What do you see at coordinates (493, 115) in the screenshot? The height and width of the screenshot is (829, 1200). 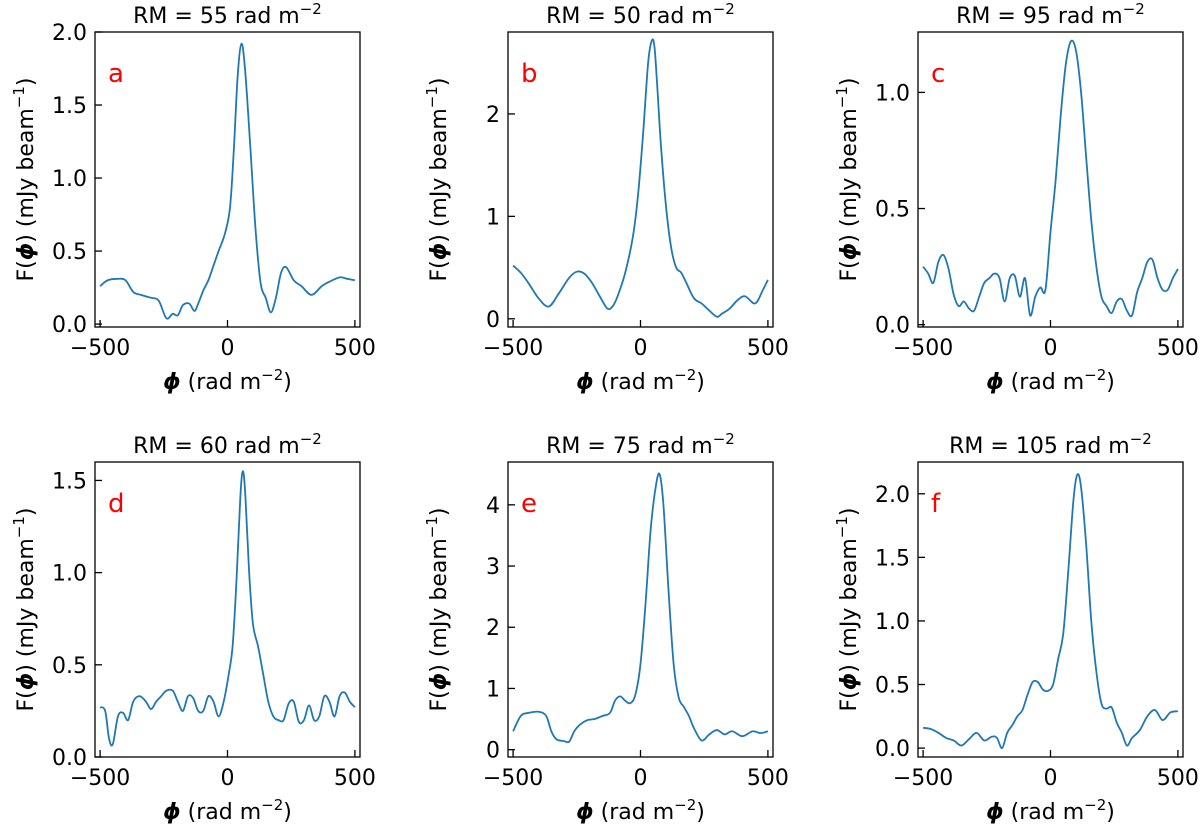 I see `y-tick-label: 2` at bounding box center [493, 115].